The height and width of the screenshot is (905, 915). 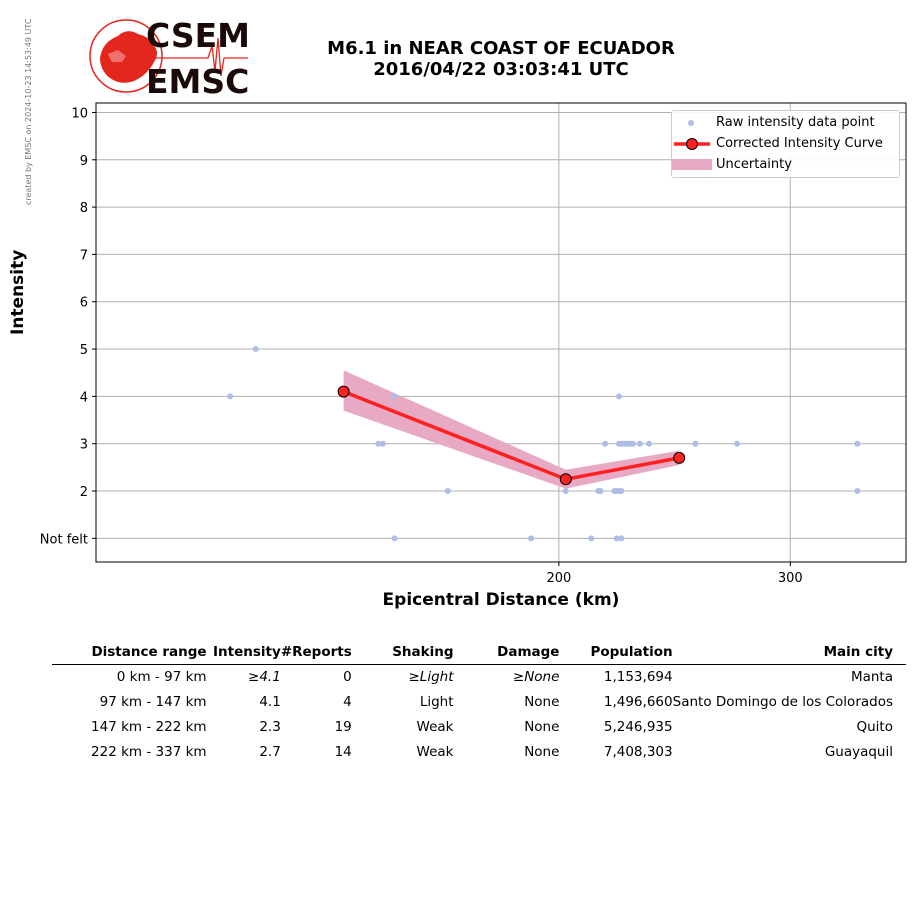 I want to click on y-axis-label: Intensity, so click(x=18, y=292).